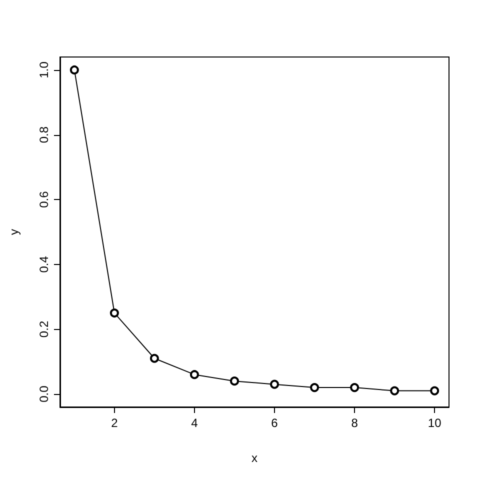 The height and width of the screenshot is (480, 480). I want to click on y-tick-label: 0.0, so click(44, 393).